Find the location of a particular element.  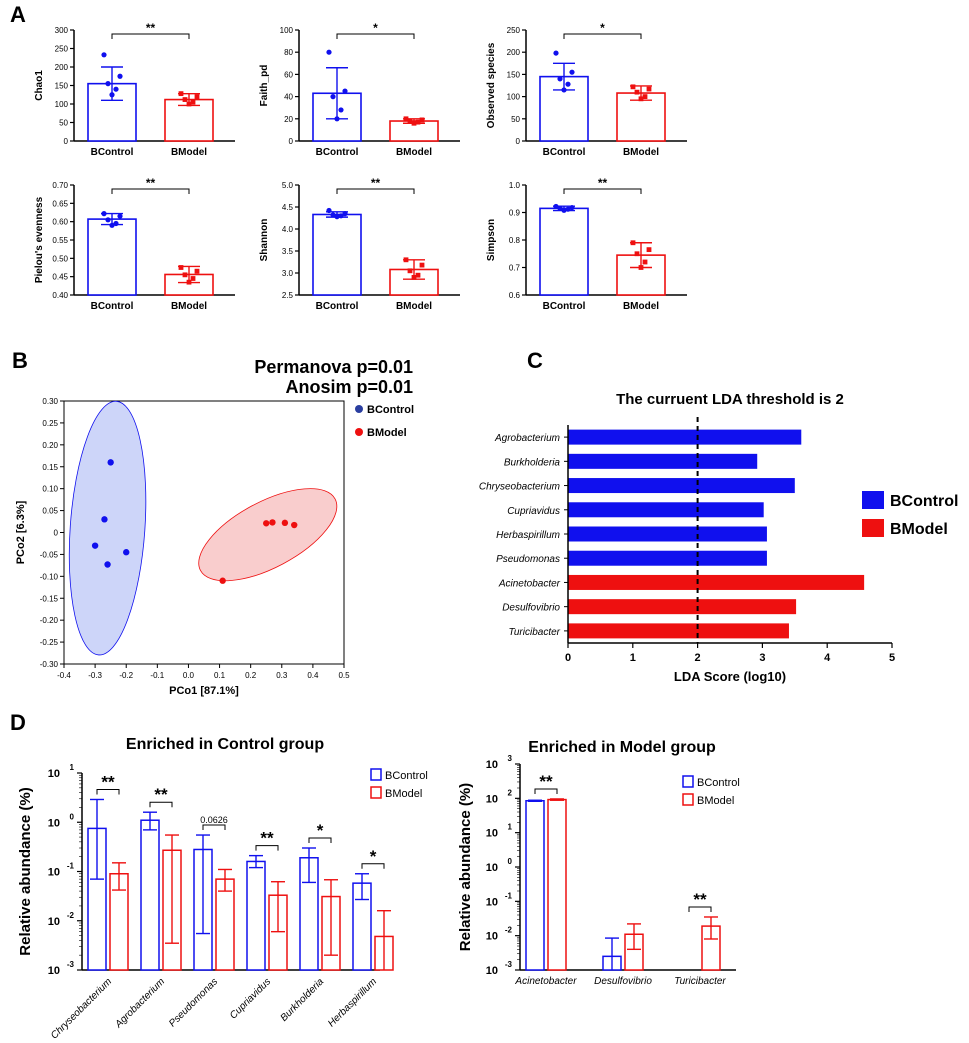

y-tick-exponent: 3 is located at coordinates (510, 758).